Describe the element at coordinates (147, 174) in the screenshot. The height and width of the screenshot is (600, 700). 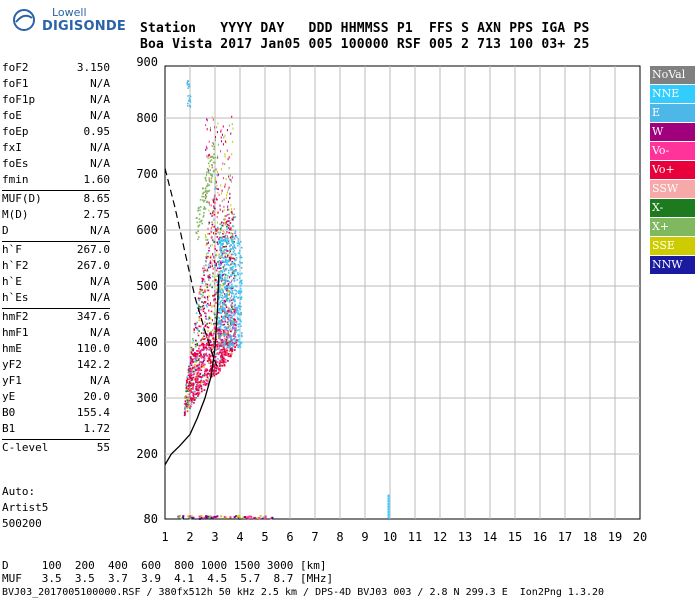
I see `y-tick-label: 700` at that location.